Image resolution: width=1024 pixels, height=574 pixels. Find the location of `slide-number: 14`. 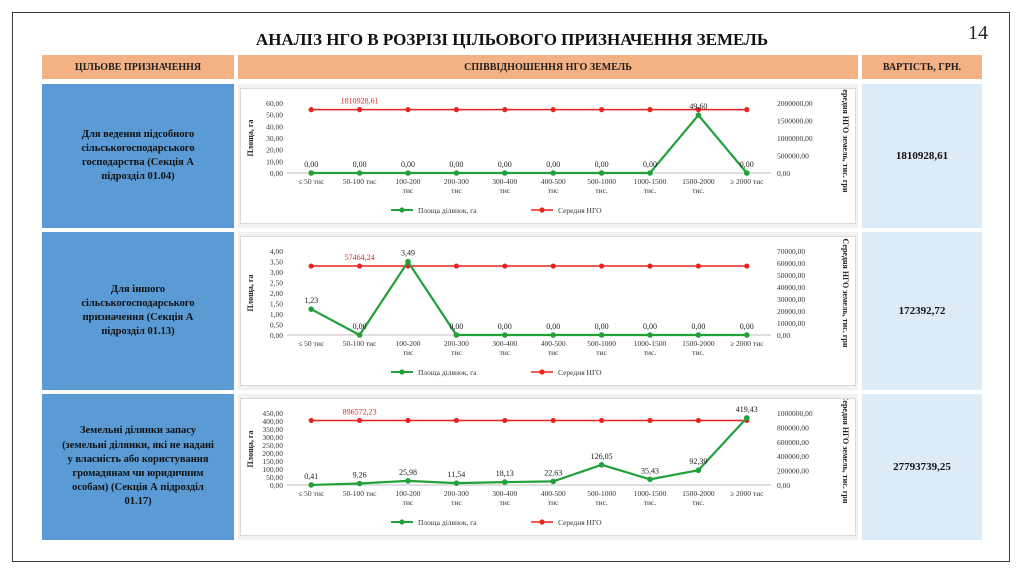

slide-number: 14 is located at coordinates (978, 33).